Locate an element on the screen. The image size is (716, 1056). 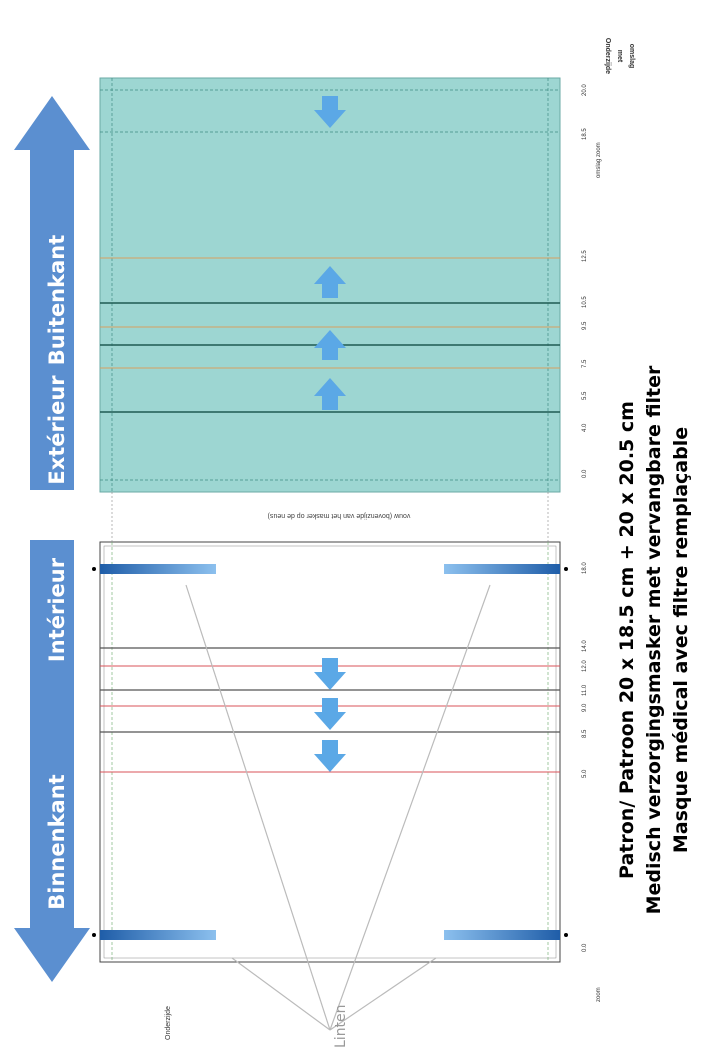
outer-nl-label: Buitenkant is located at coordinates (57, 300).